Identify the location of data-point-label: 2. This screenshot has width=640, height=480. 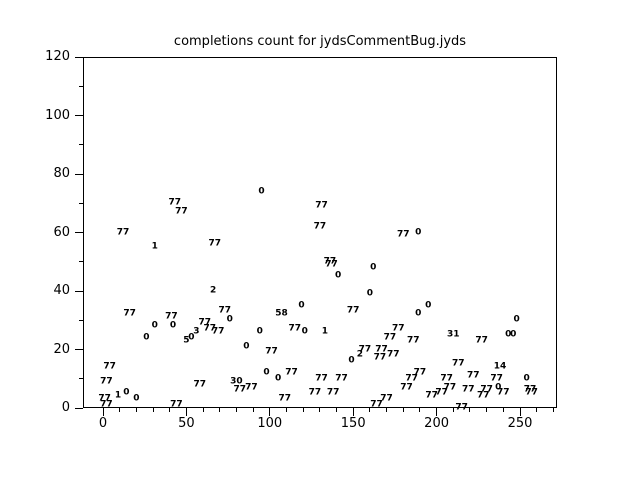
(359, 354).